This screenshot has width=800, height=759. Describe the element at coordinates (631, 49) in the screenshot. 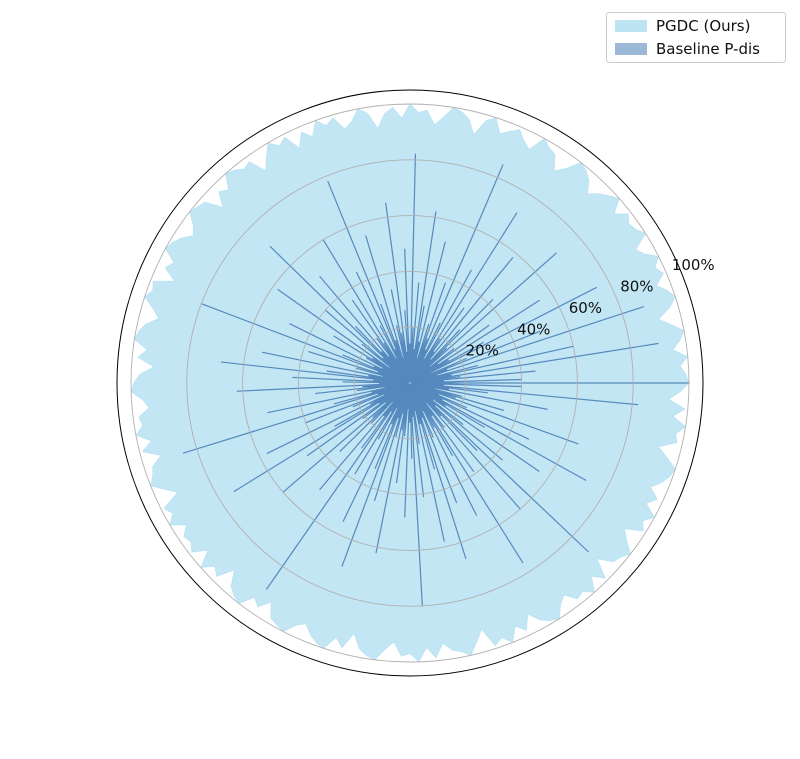

I see `legend-swatch-baseline` at that location.